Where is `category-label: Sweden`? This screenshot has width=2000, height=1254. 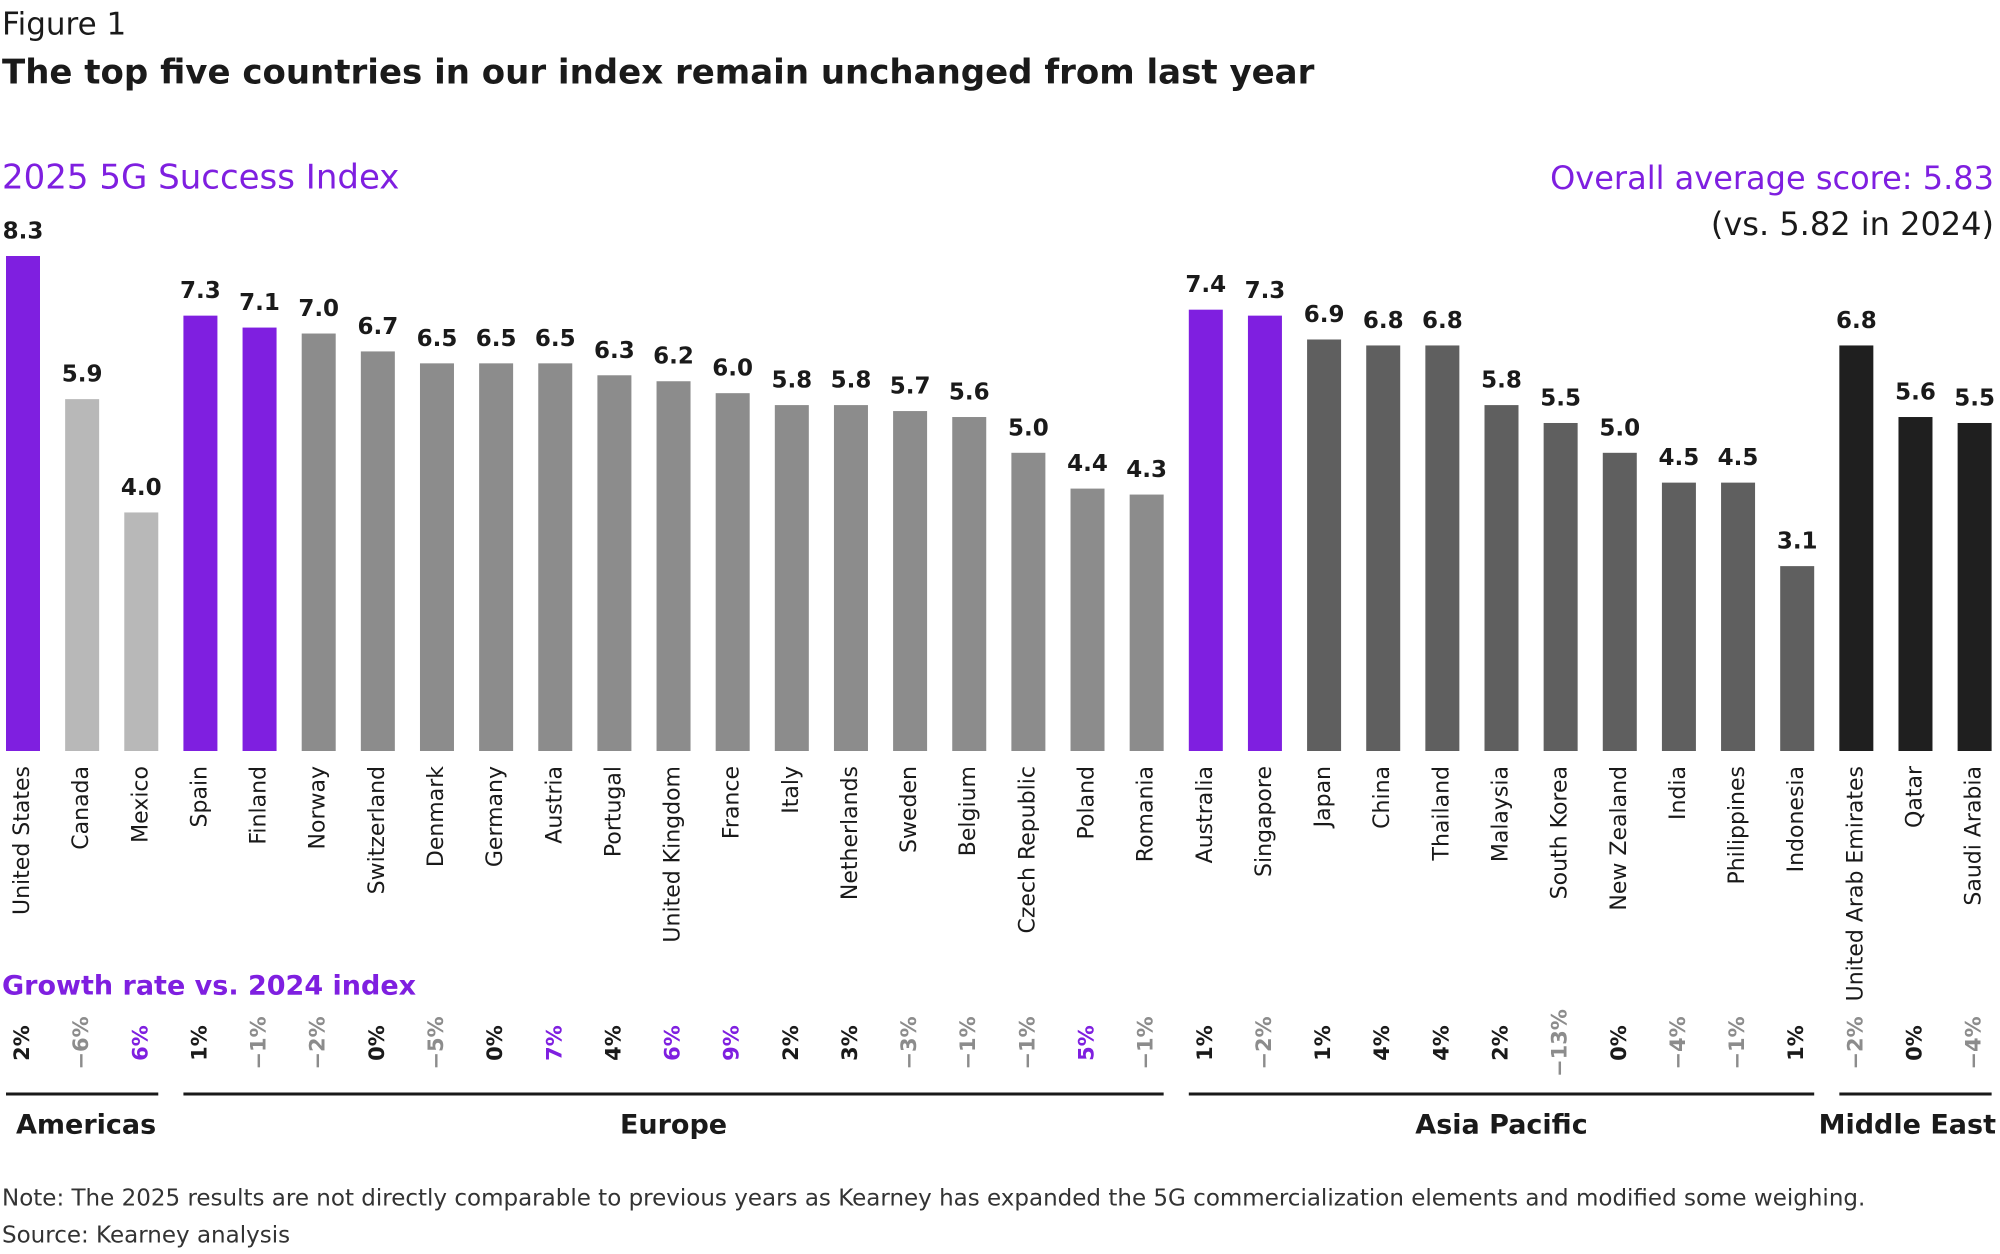 category-label: Sweden is located at coordinates (909, 809).